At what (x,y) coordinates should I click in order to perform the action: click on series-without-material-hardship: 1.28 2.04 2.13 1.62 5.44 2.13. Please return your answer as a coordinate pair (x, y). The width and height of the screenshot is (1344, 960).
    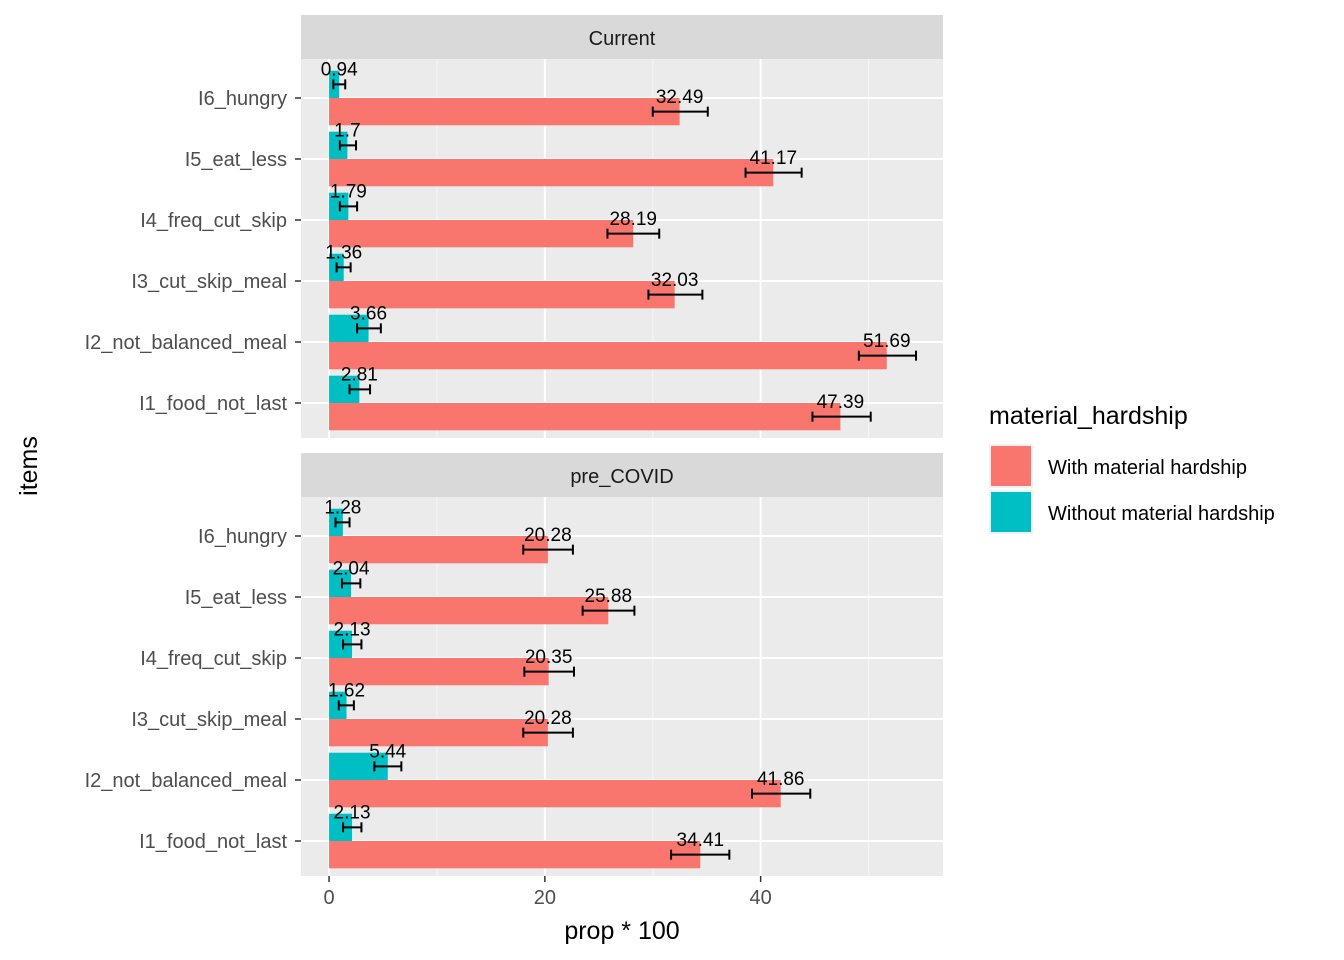
    Looking at the image, I should click on (365, 669).